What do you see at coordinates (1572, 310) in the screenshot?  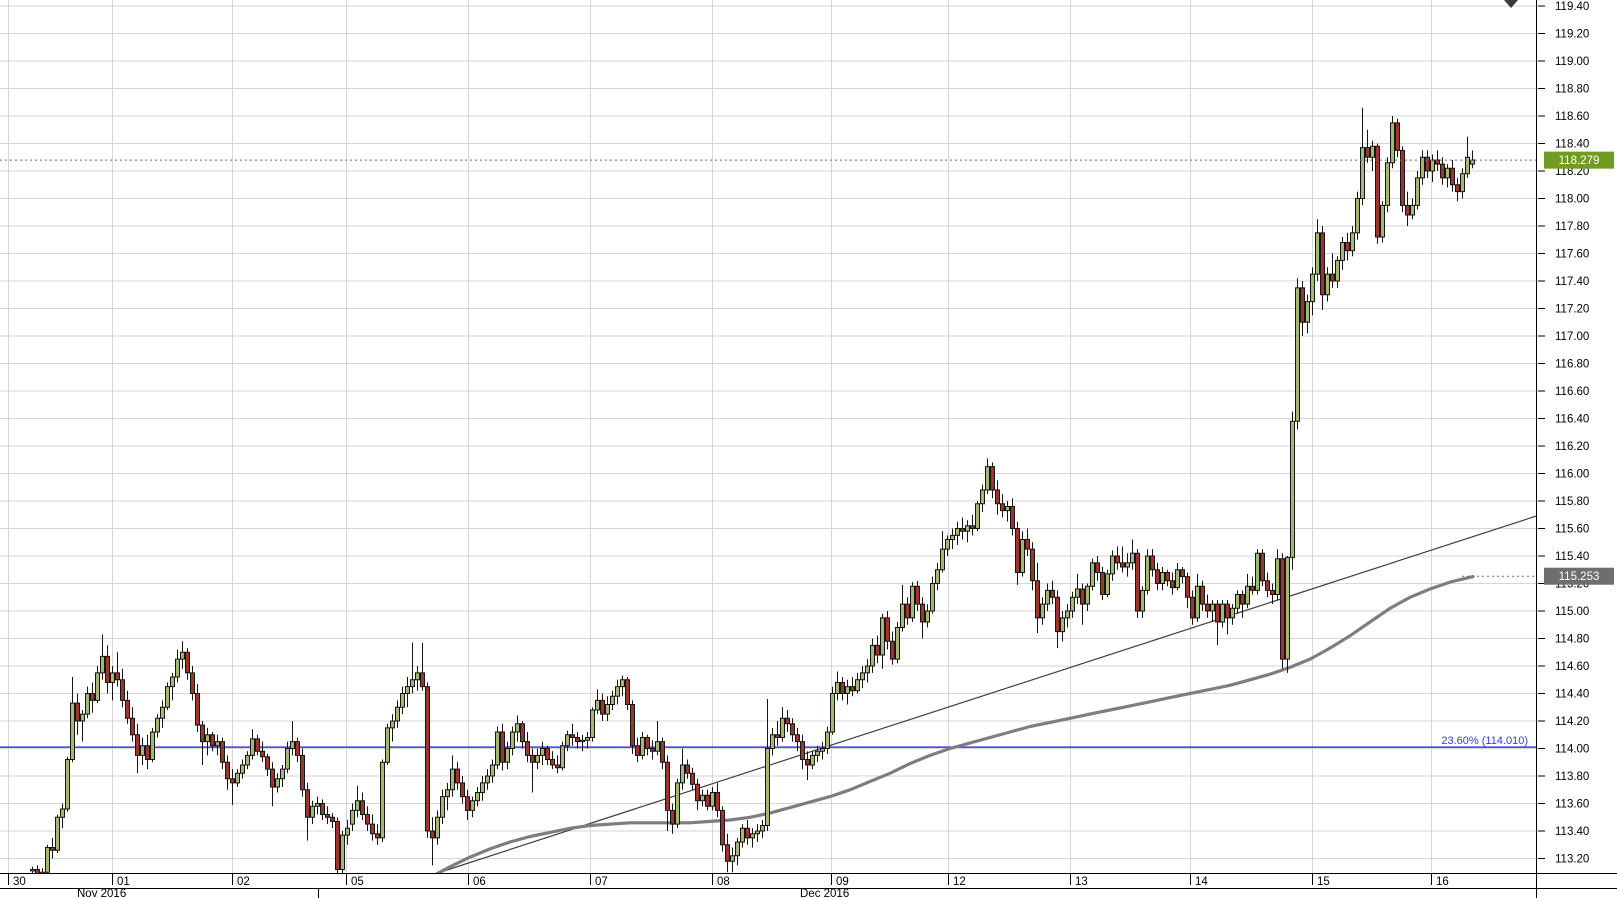 I see `price-tick-label: 117.20` at bounding box center [1572, 310].